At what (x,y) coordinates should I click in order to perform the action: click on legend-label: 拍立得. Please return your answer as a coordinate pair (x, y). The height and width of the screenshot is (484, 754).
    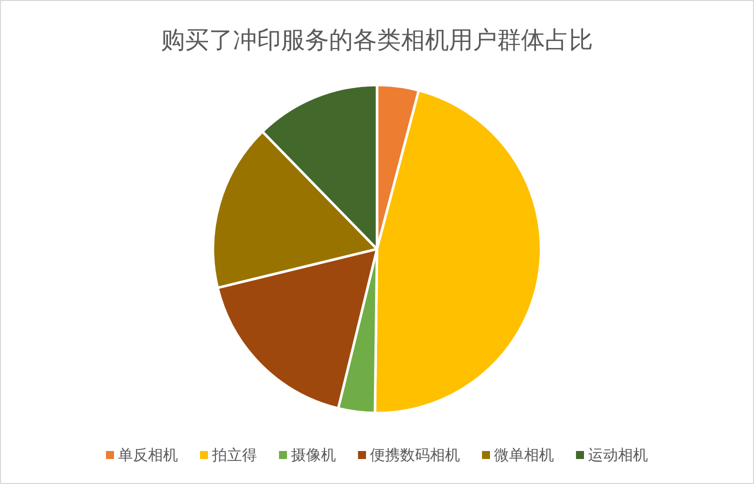
    Looking at the image, I should click on (234, 455).